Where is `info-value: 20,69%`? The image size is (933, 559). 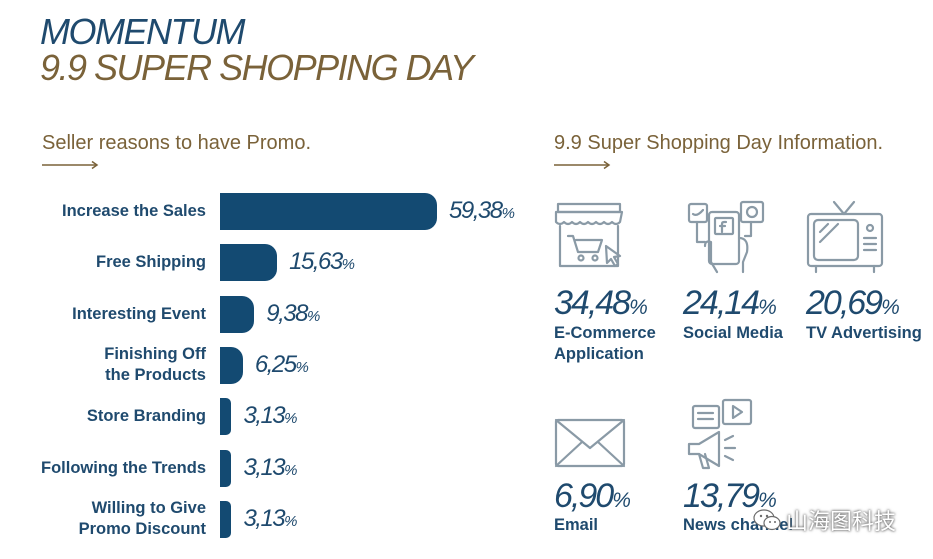 info-value: 20,69% is located at coordinates (853, 303).